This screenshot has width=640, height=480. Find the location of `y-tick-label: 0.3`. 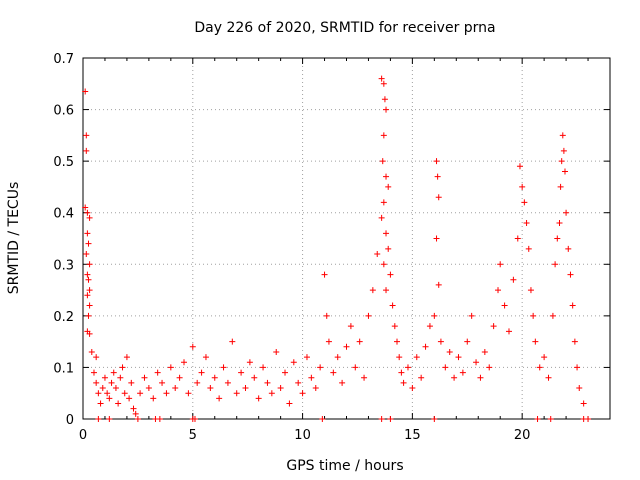

y-tick-label: 0.3 is located at coordinates (63, 265).